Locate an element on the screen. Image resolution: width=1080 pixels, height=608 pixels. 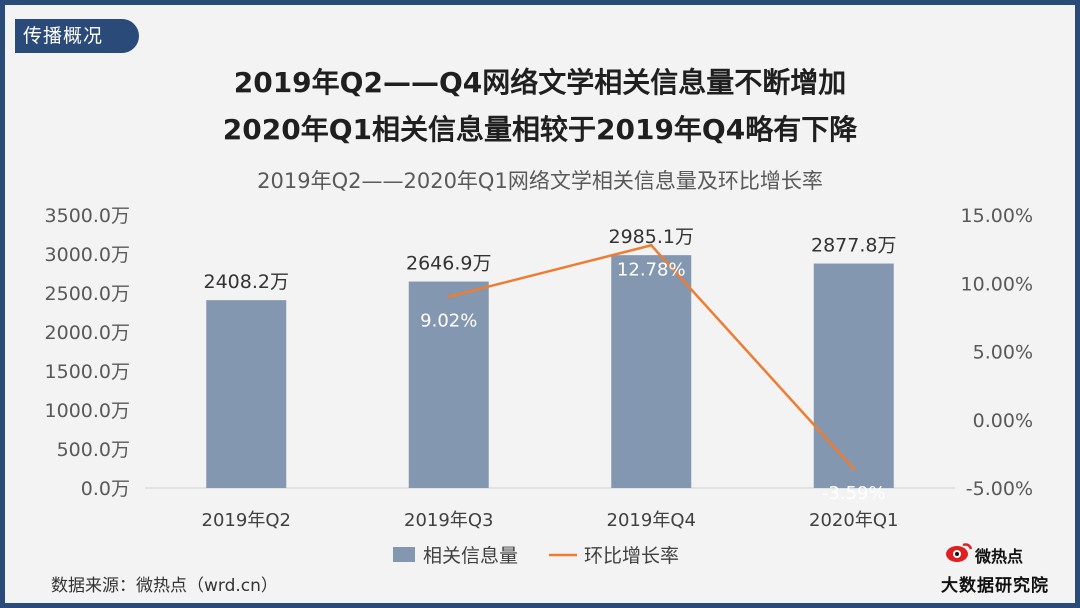
x-tick-label: 2019年Q4 is located at coordinates (651, 520).